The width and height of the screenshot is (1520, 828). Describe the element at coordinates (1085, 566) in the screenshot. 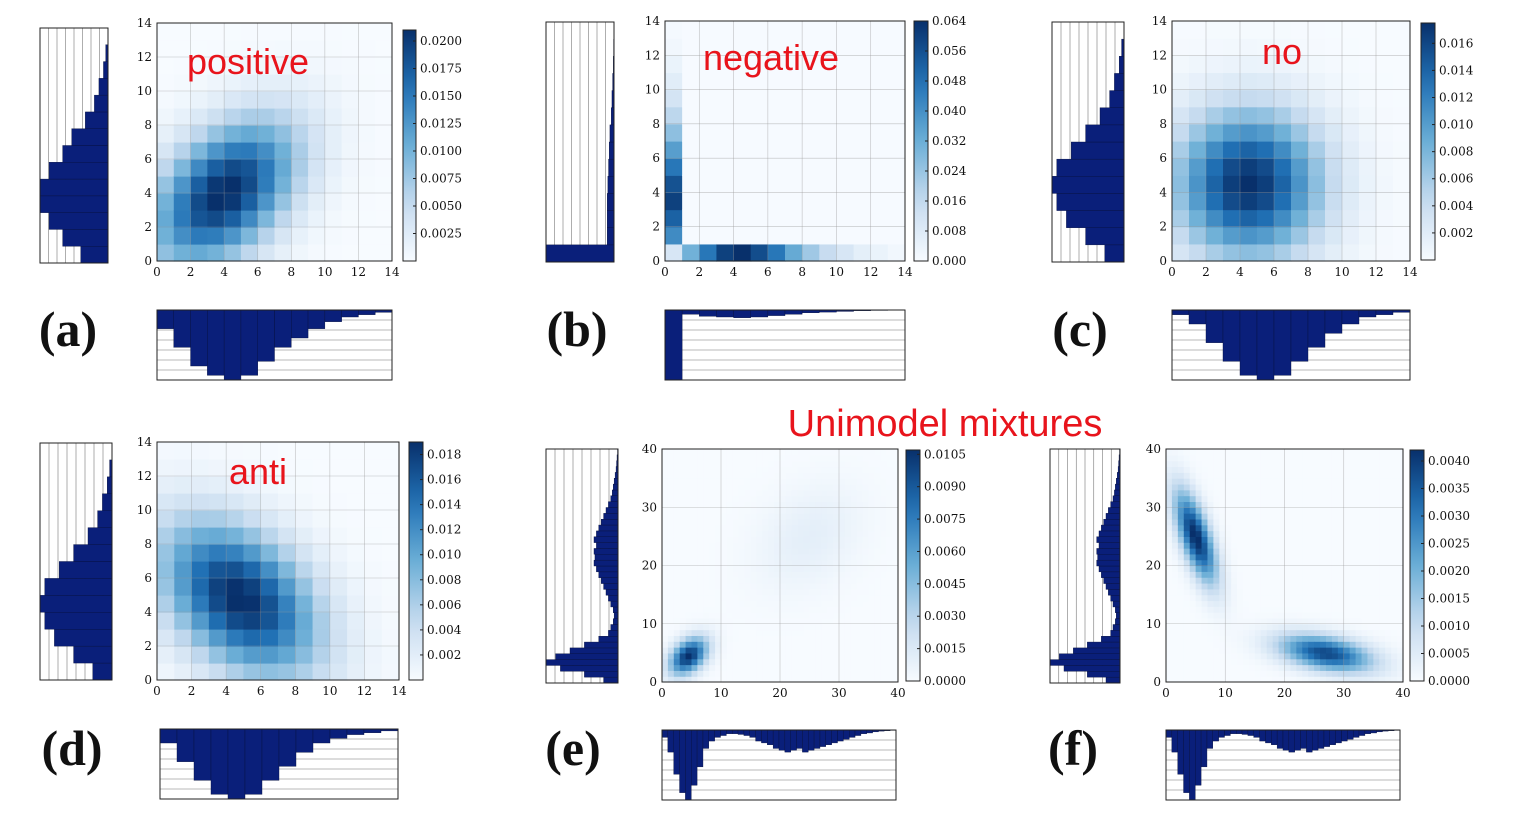

I see `hist-frame` at that location.